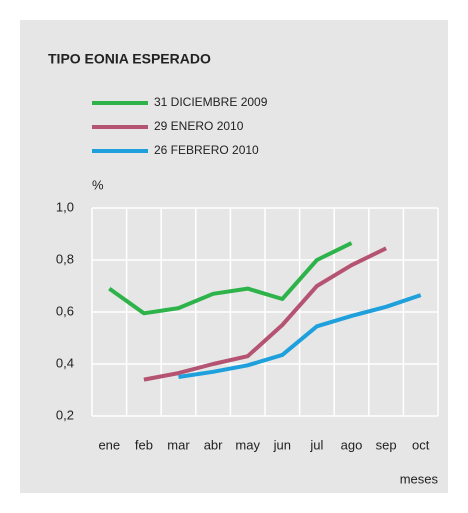  What do you see at coordinates (98, 184) in the screenshot?
I see `y-axis-label: %` at bounding box center [98, 184].